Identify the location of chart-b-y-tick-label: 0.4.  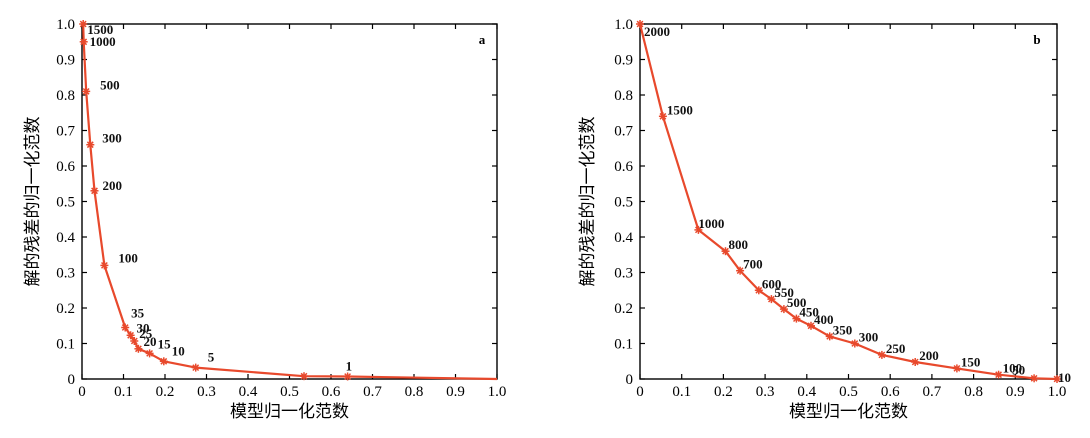
(623, 238).